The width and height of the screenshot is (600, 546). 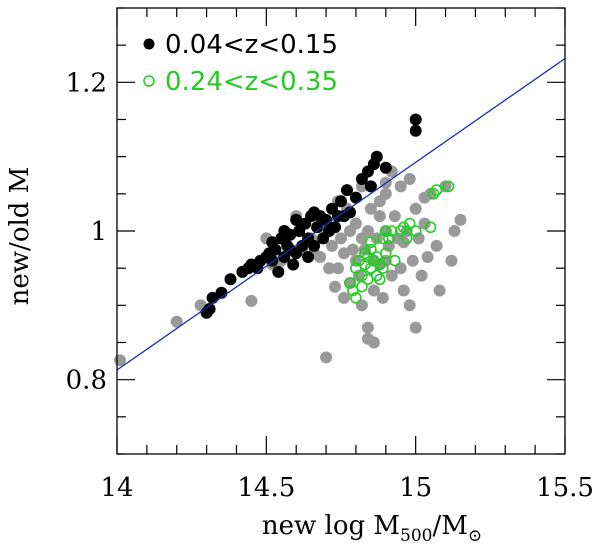 I want to click on x-axis-label: new log M500/M⊙, so click(x=372, y=528).